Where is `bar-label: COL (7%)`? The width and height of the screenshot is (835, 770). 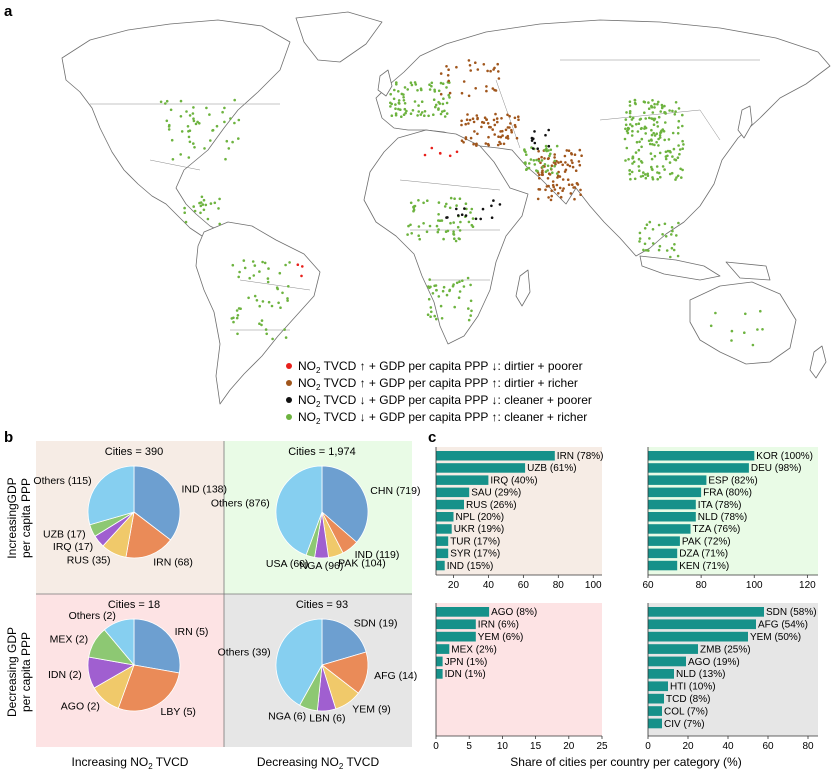 bar-label: COL (7%) is located at coordinates (686, 711).